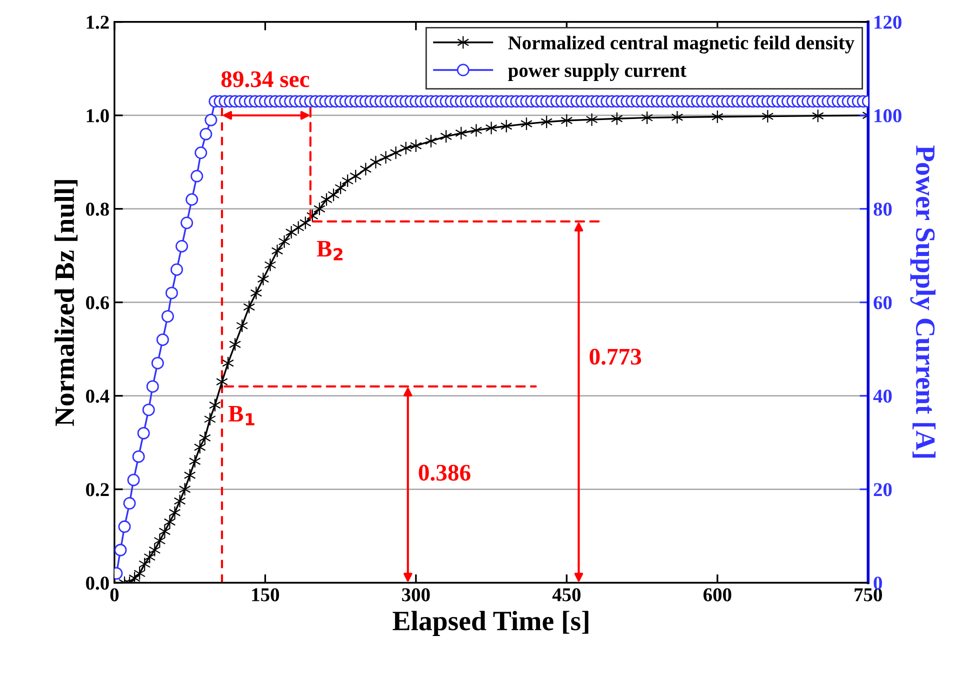 Image resolution: width=970 pixels, height=684 pixels. What do you see at coordinates (882, 396) in the screenshot?
I see `y2-tick-label: 40` at bounding box center [882, 396].